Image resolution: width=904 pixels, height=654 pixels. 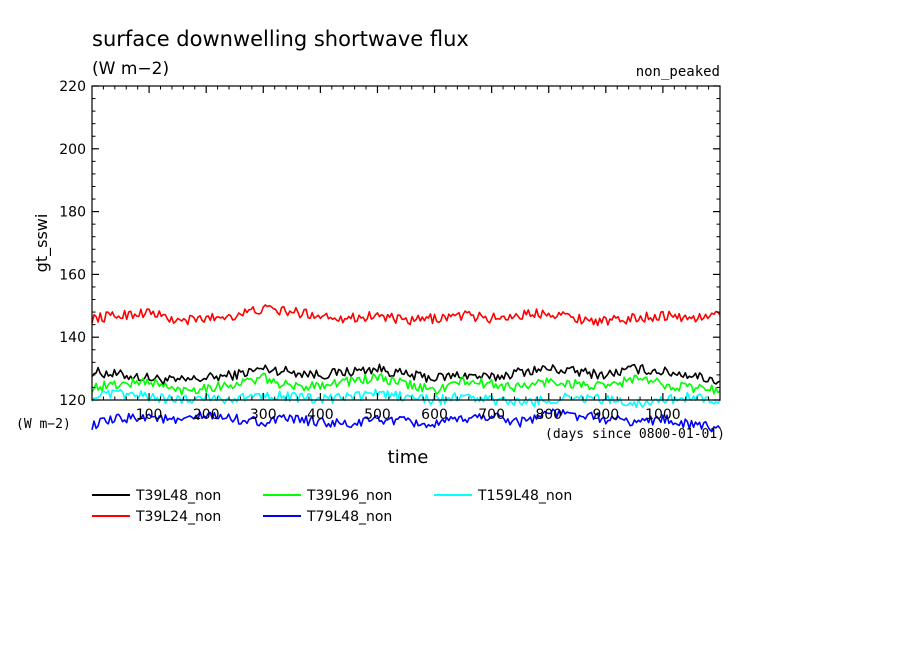 I want to click on x-unit-label: (days since 0800-01-01), so click(x=635, y=434).